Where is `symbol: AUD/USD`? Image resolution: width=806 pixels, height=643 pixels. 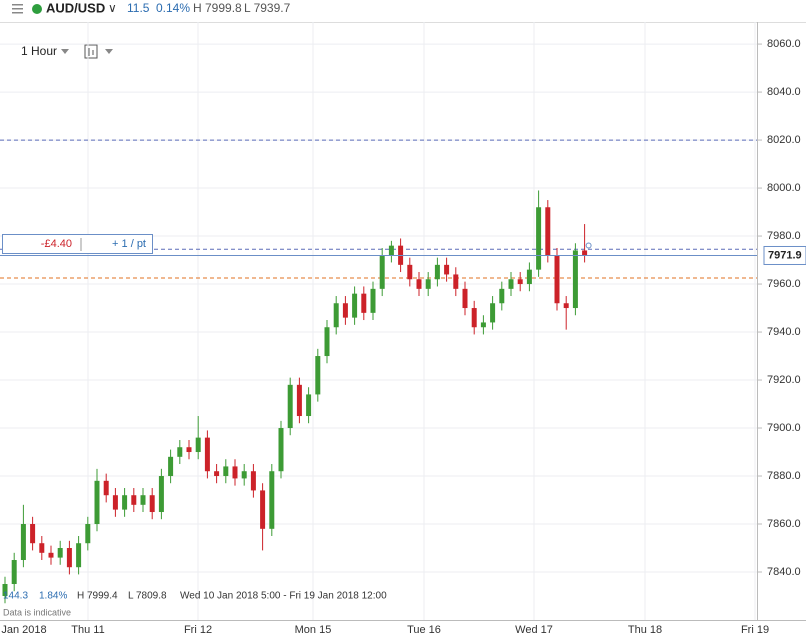 symbol: AUD/USD is located at coordinates (75, 7).